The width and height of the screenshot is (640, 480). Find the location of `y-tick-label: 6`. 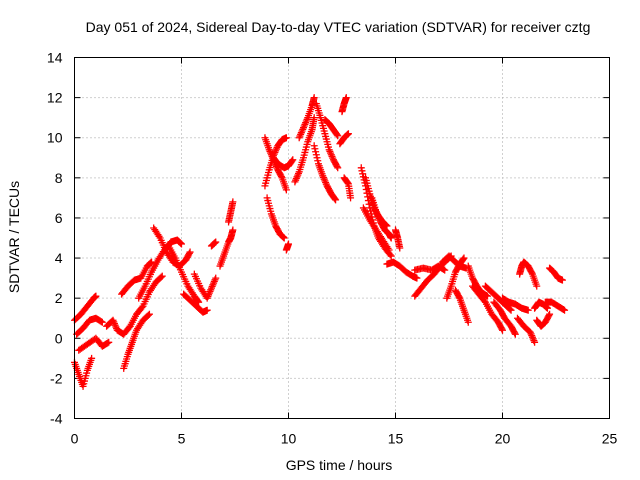

y-tick-label: 6 is located at coordinates (59, 218).